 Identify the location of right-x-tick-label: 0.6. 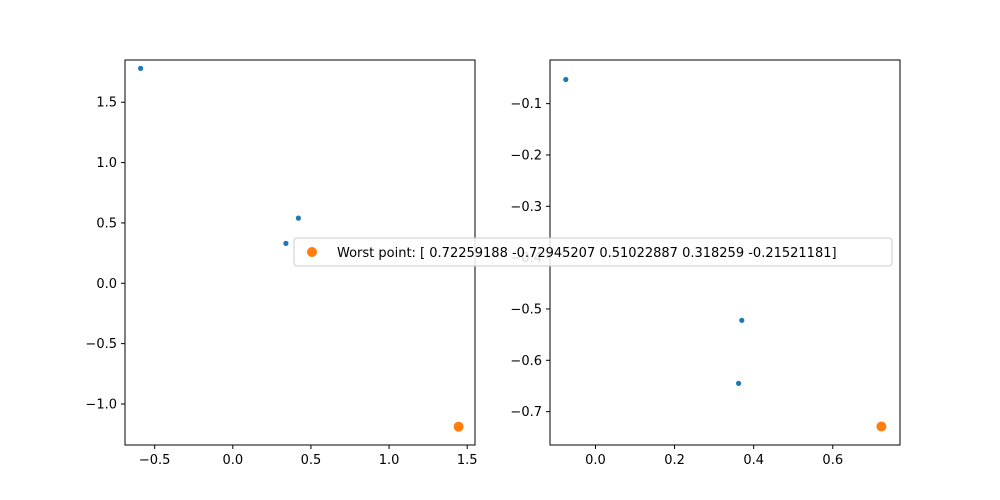
(832, 460).